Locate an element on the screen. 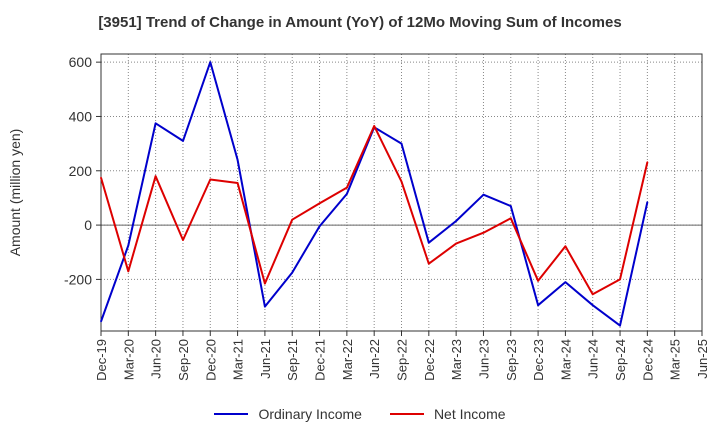  x-tick-label: Sep-21 is located at coordinates (292, 360).